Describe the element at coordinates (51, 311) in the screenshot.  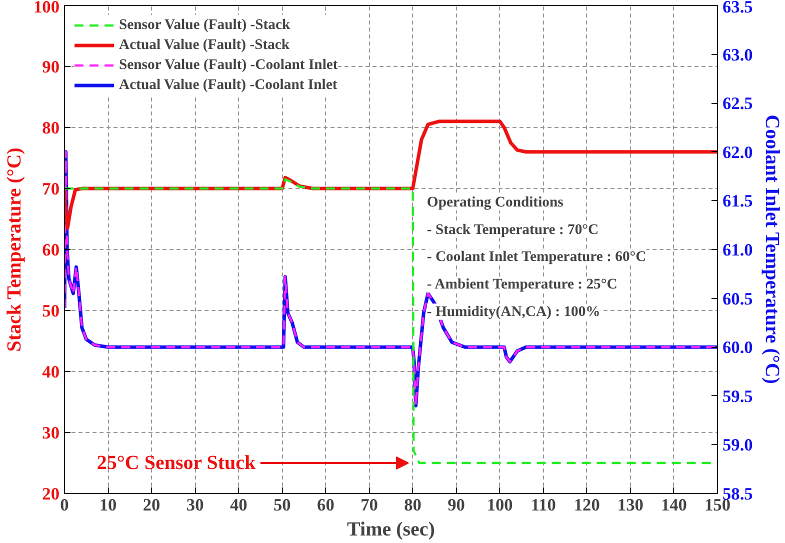
I see `y-tick-label: 50` at that location.